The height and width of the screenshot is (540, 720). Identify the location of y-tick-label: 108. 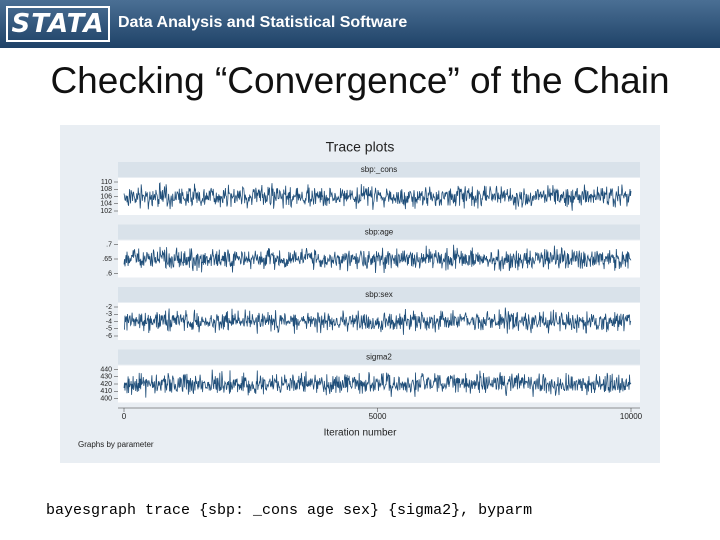
(106, 189).